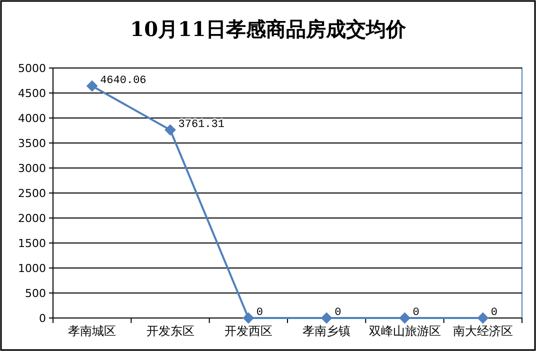 The height and width of the screenshot is (351, 536). What do you see at coordinates (32, 143) in the screenshot?
I see `y-tick-label: 3500` at bounding box center [32, 143].